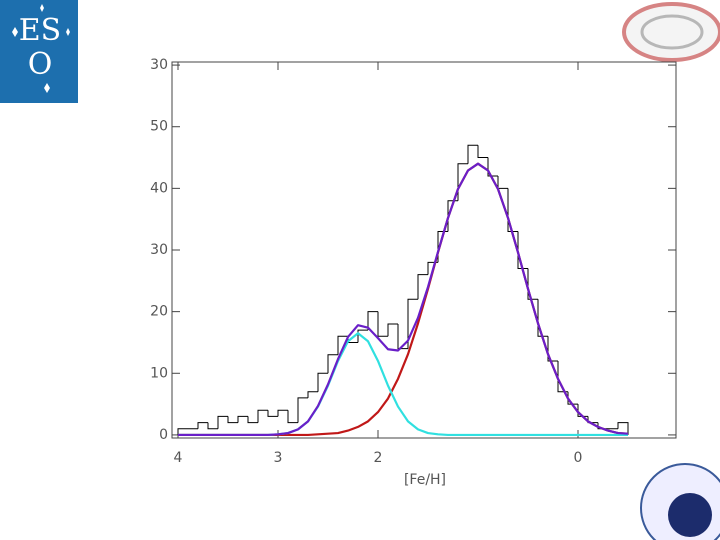 Image resolution: width=720 pixels, height=540 pixels. Describe the element at coordinates (178, 458) in the screenshot. I see `x-tick-label: 4` at that location.